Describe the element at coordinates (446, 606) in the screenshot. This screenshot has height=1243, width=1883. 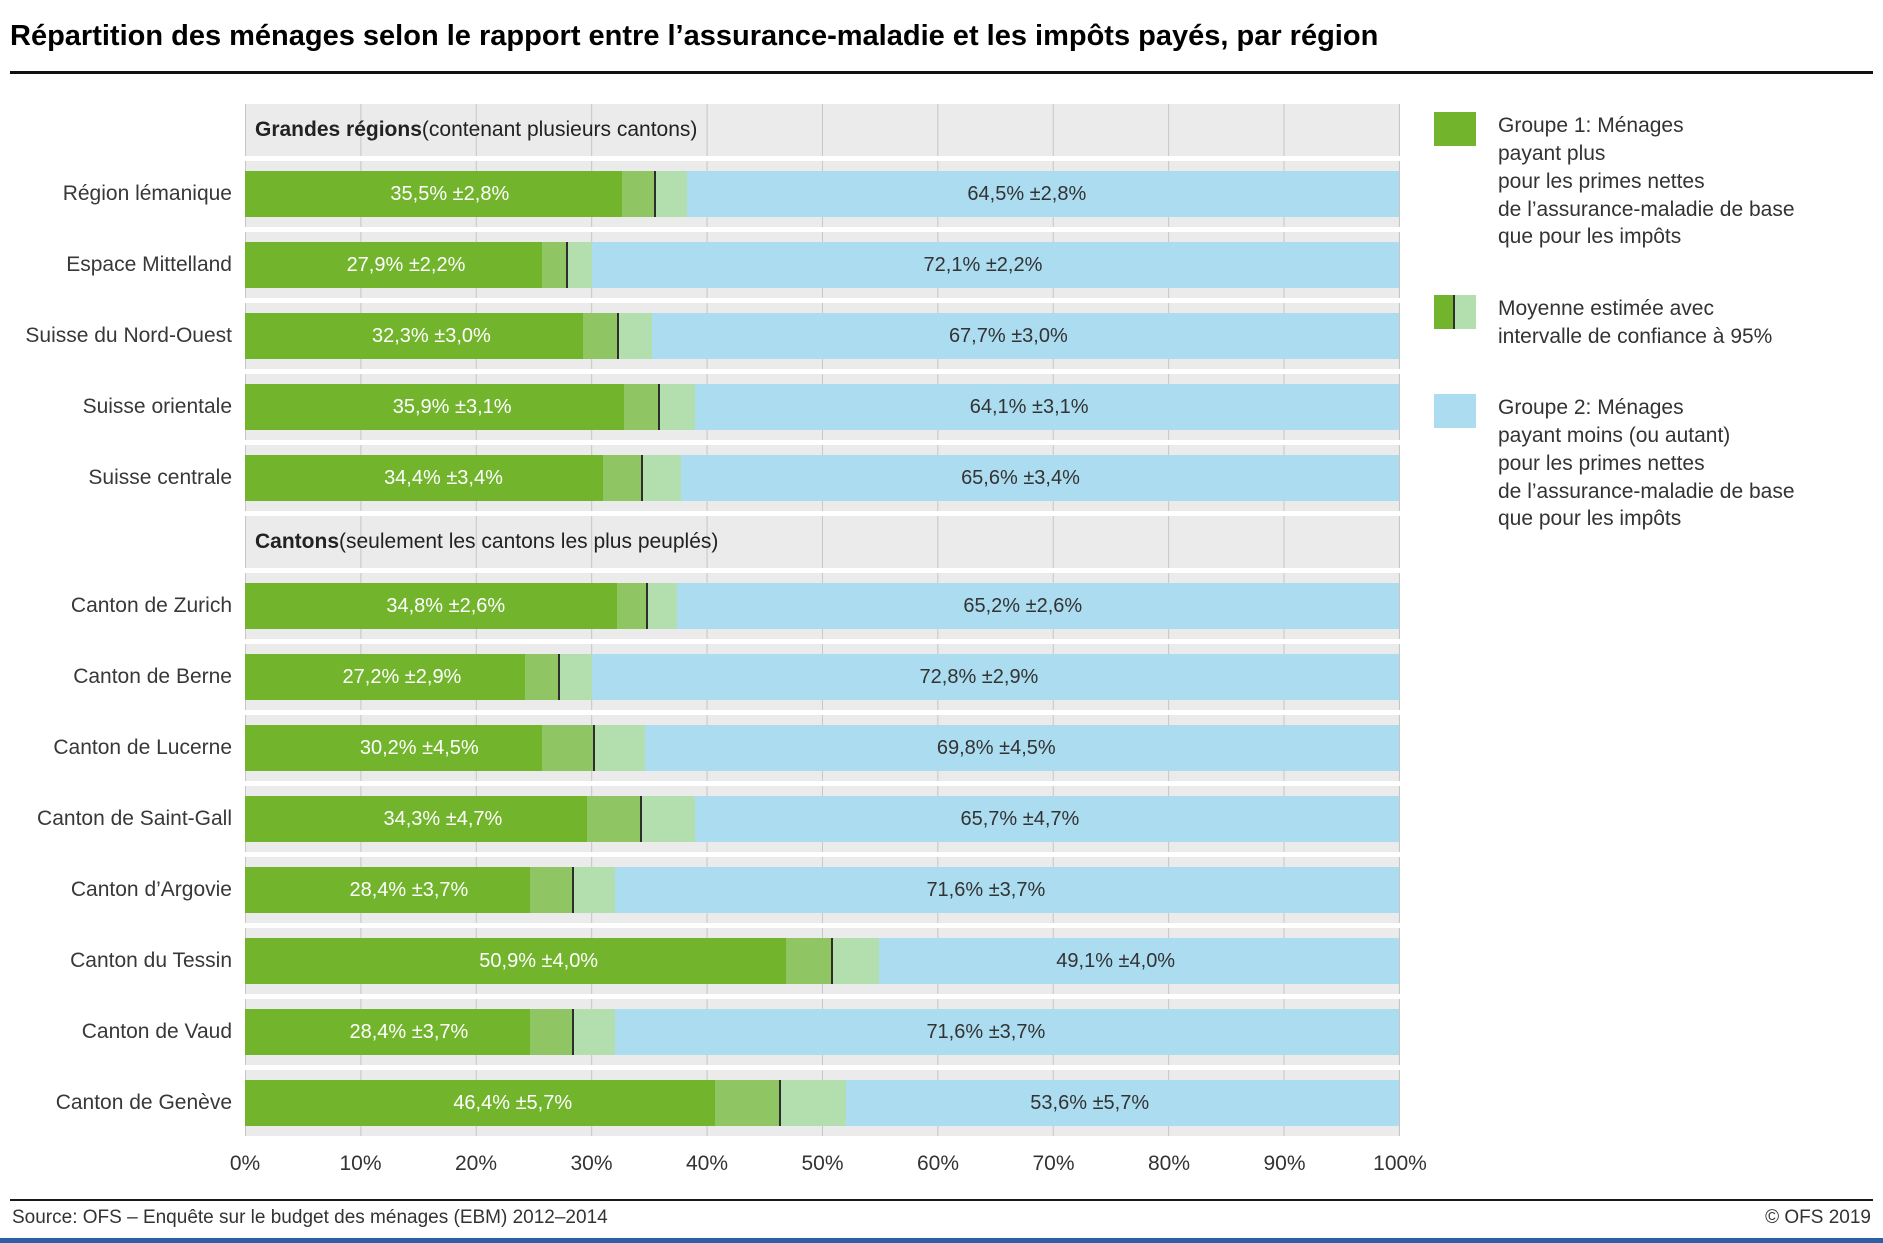
I see `bar-segment-group1: 34,8% ±2,6%` at that location.